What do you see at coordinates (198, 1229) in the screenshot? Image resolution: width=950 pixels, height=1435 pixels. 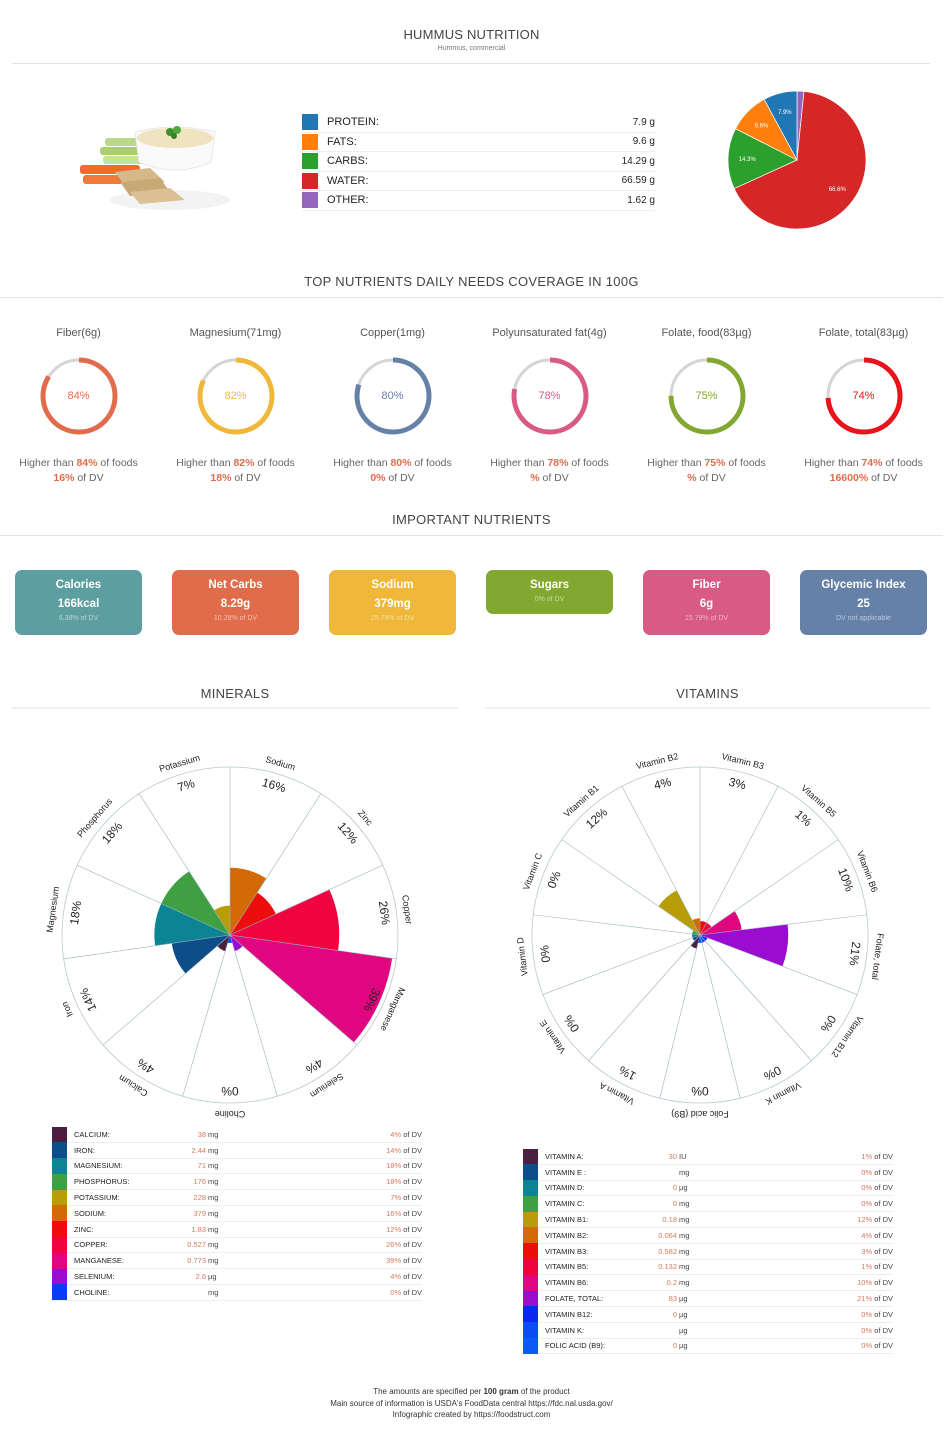 I see `nutrient-amount: 1.83` at bounding box center [198, 1229].